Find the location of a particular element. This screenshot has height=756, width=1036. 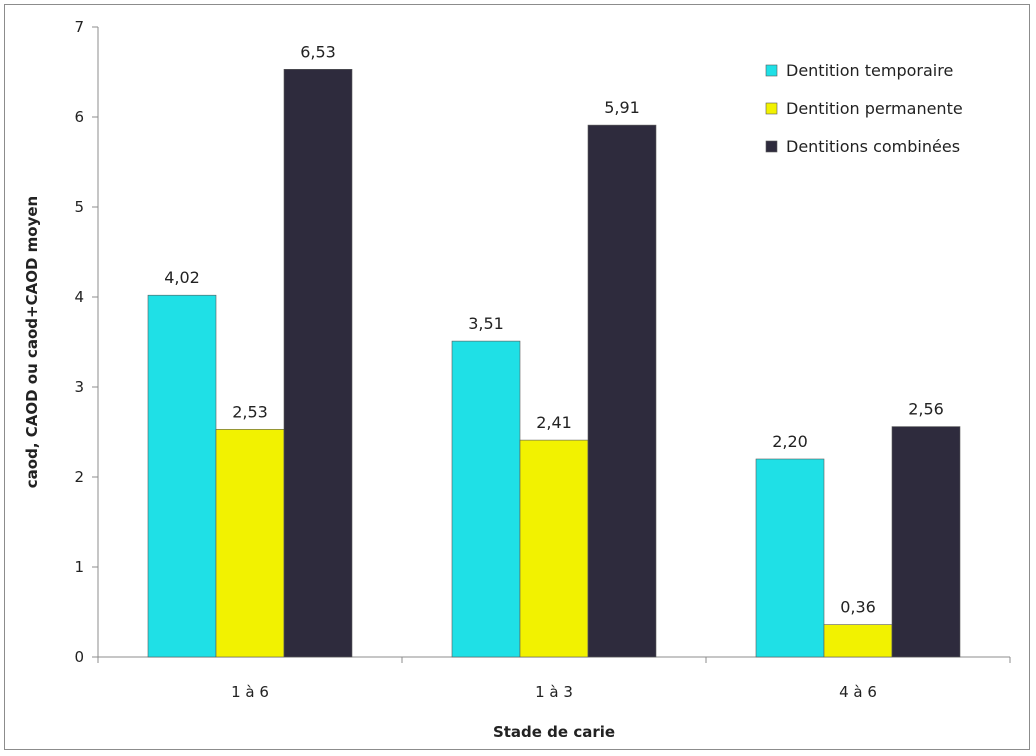

data-label: 4,02 is located at coordinates (182, 277).